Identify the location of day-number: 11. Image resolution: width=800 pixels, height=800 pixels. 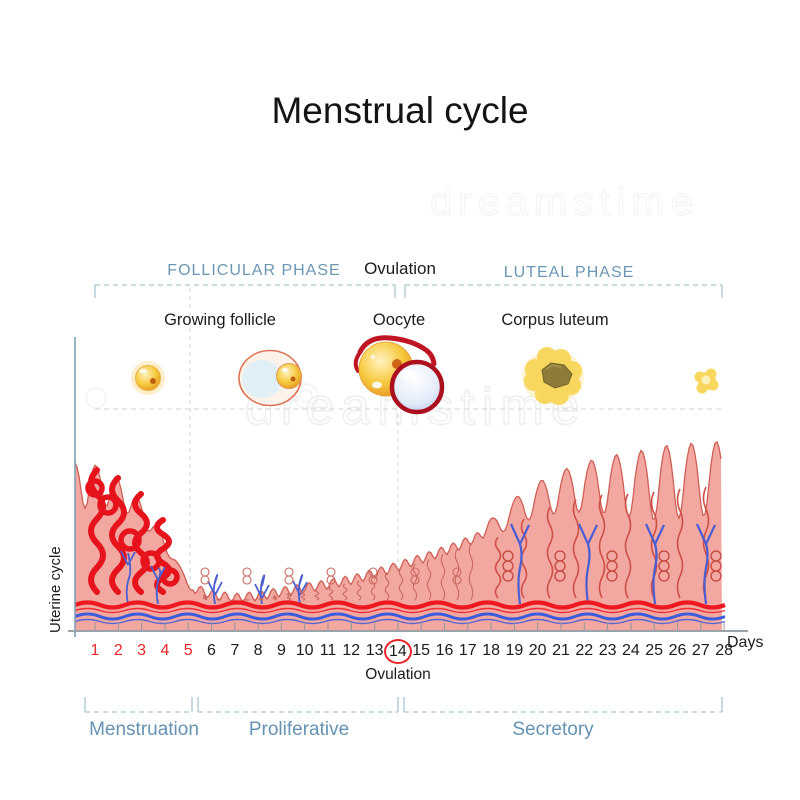
(328, 650).